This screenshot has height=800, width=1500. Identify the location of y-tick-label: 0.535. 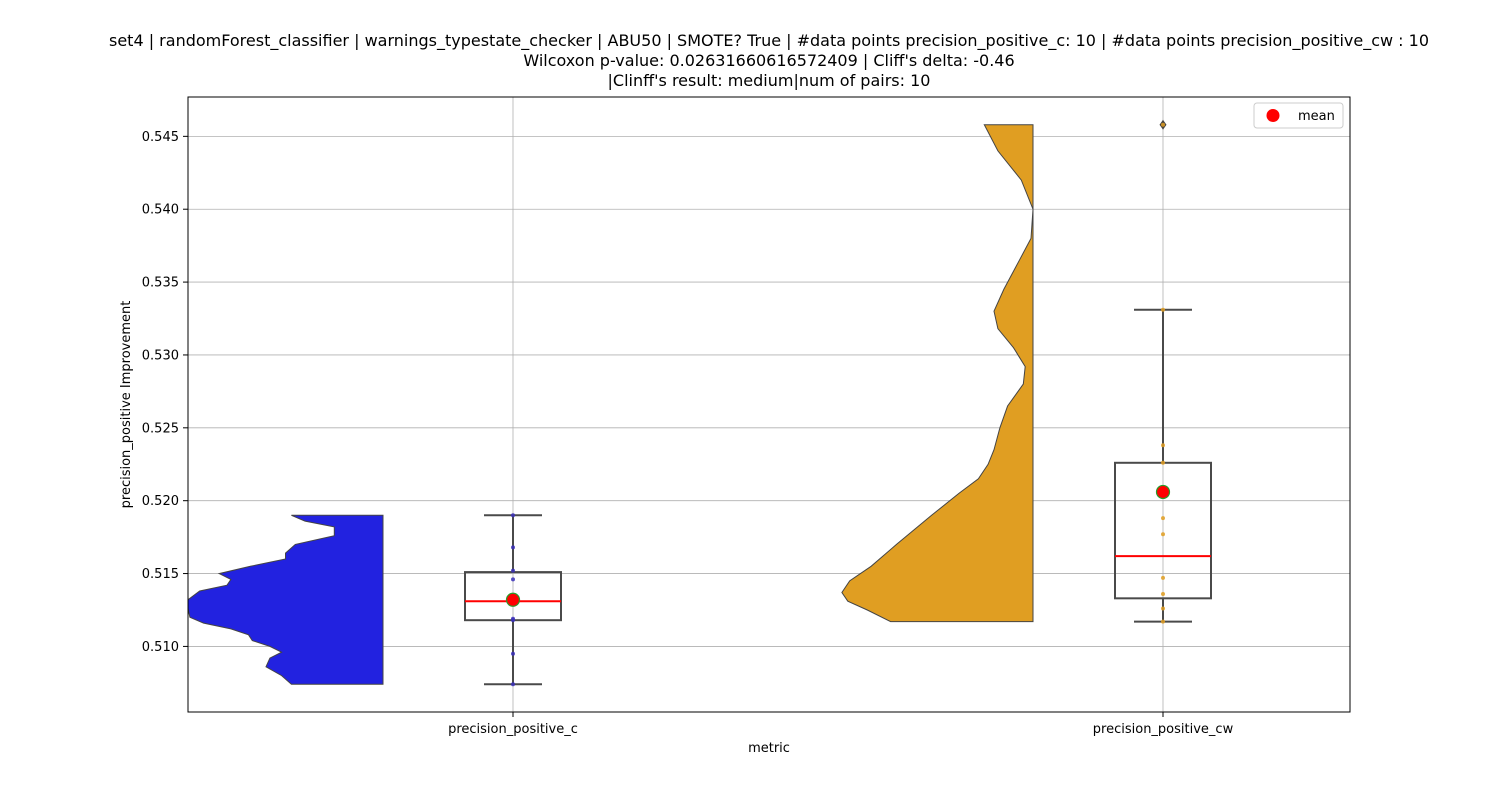
(160, 283).